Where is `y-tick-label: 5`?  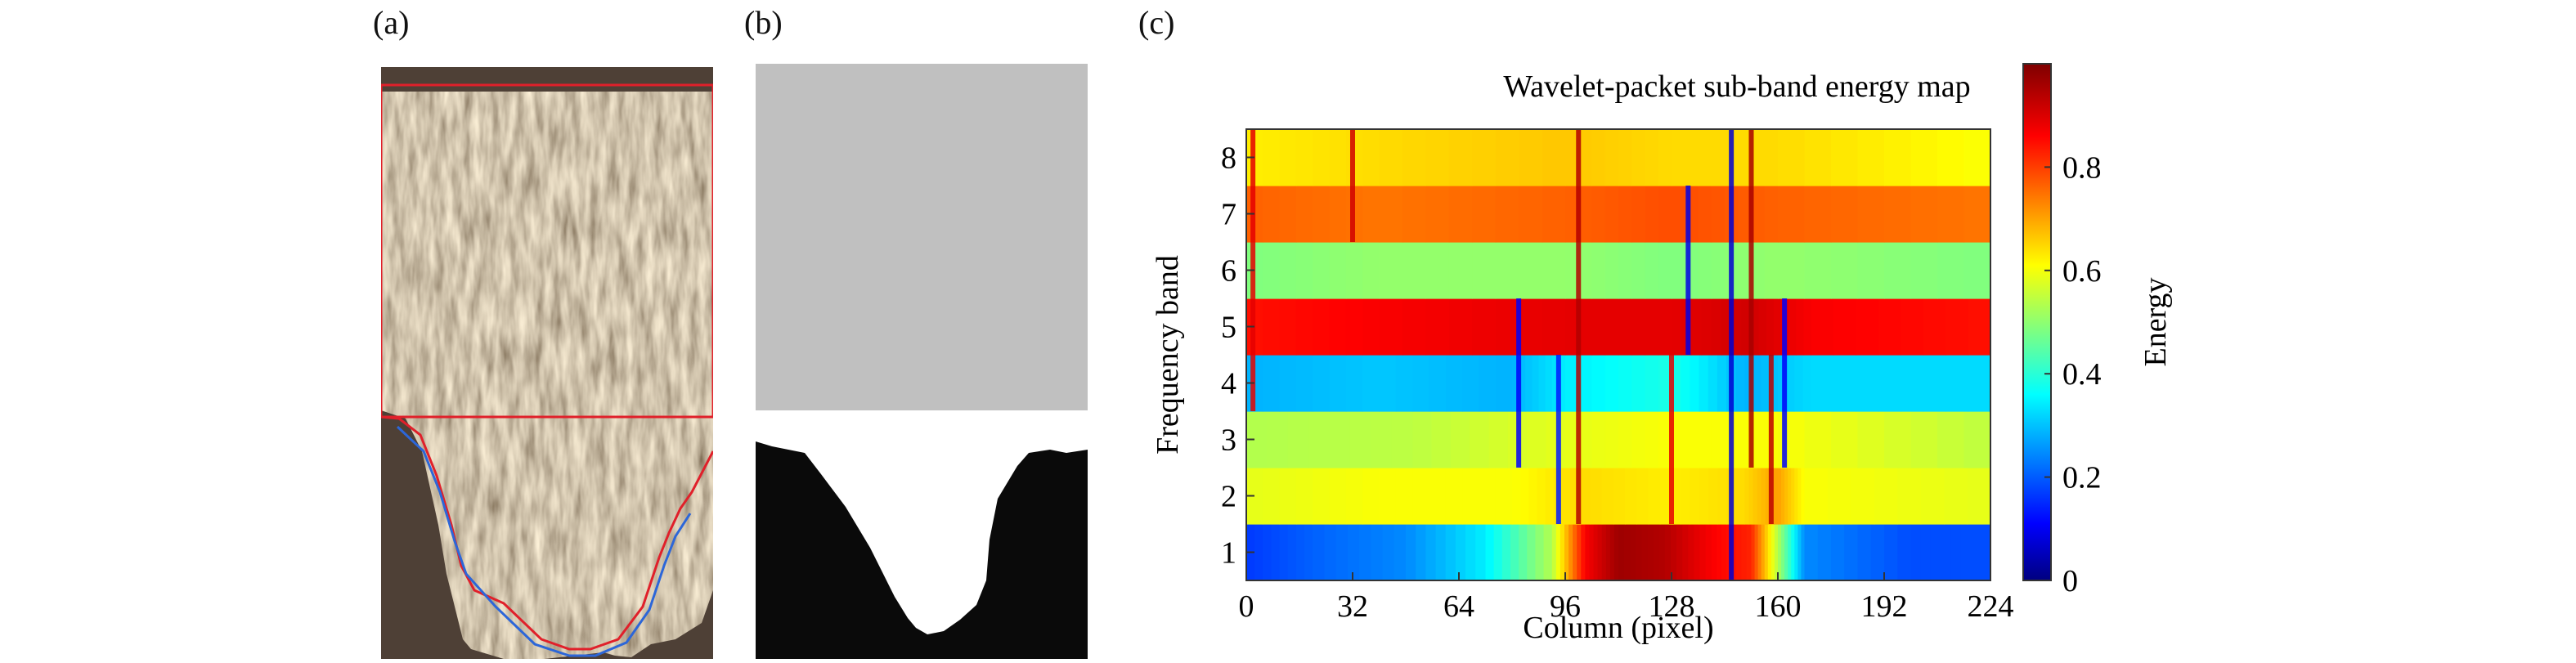 y-tick-label: 5 is located at coordinates (1228, 328).